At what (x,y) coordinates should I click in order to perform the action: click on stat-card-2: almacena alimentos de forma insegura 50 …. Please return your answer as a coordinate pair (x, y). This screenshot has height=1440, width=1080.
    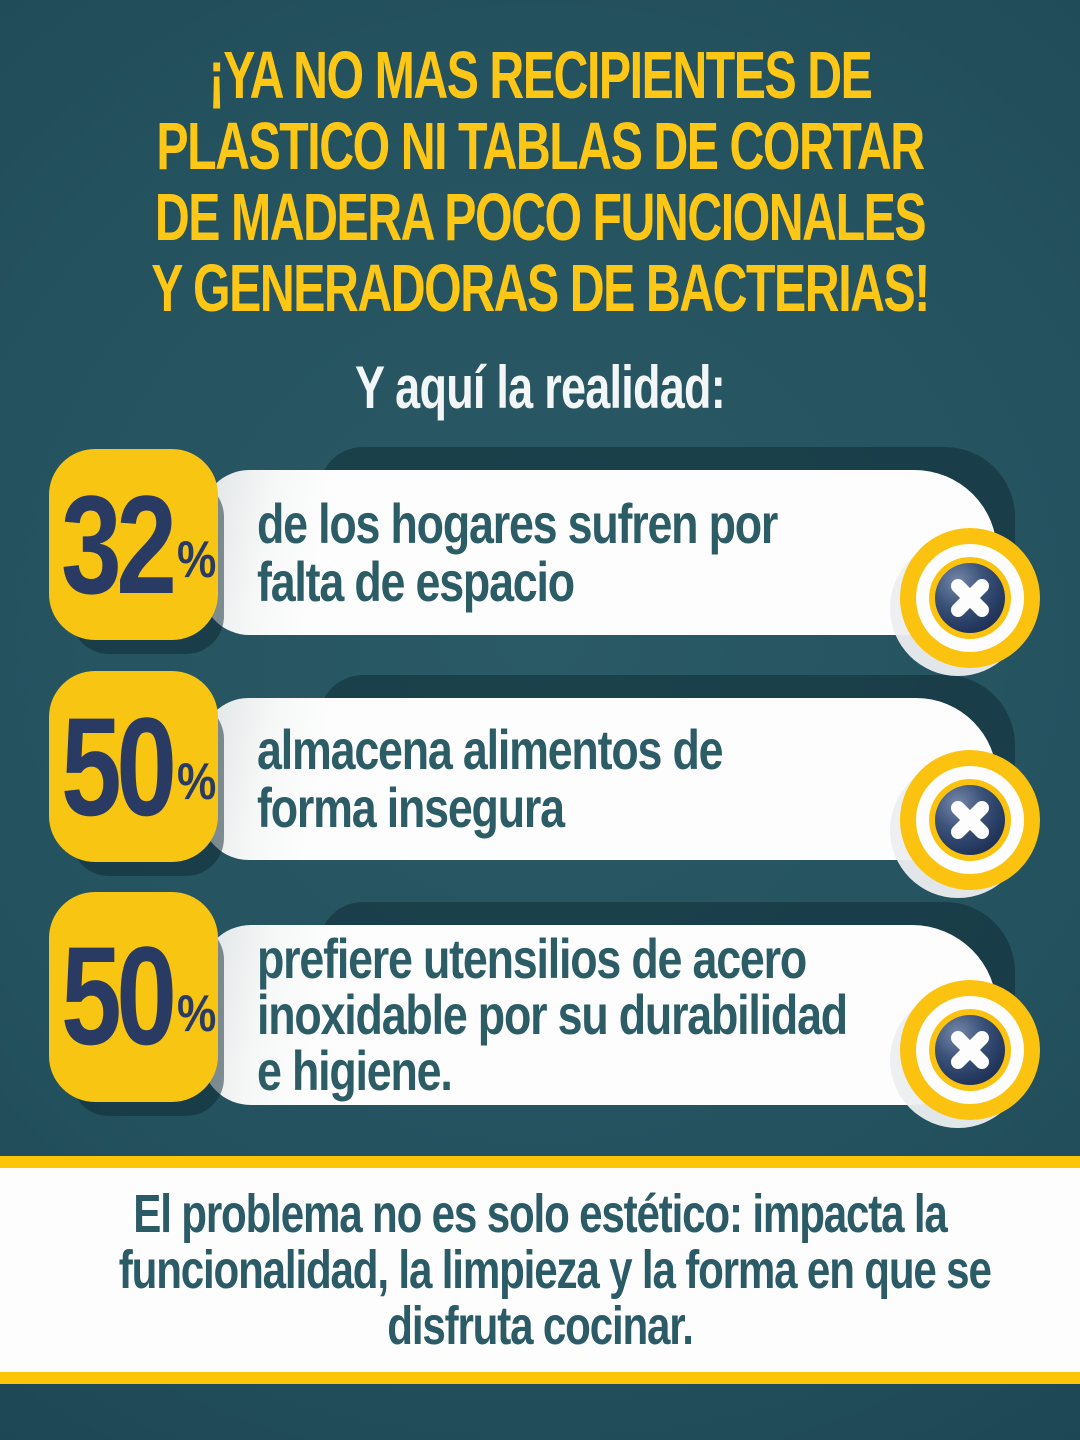
    Looking at the image, I should click on (547, 783).